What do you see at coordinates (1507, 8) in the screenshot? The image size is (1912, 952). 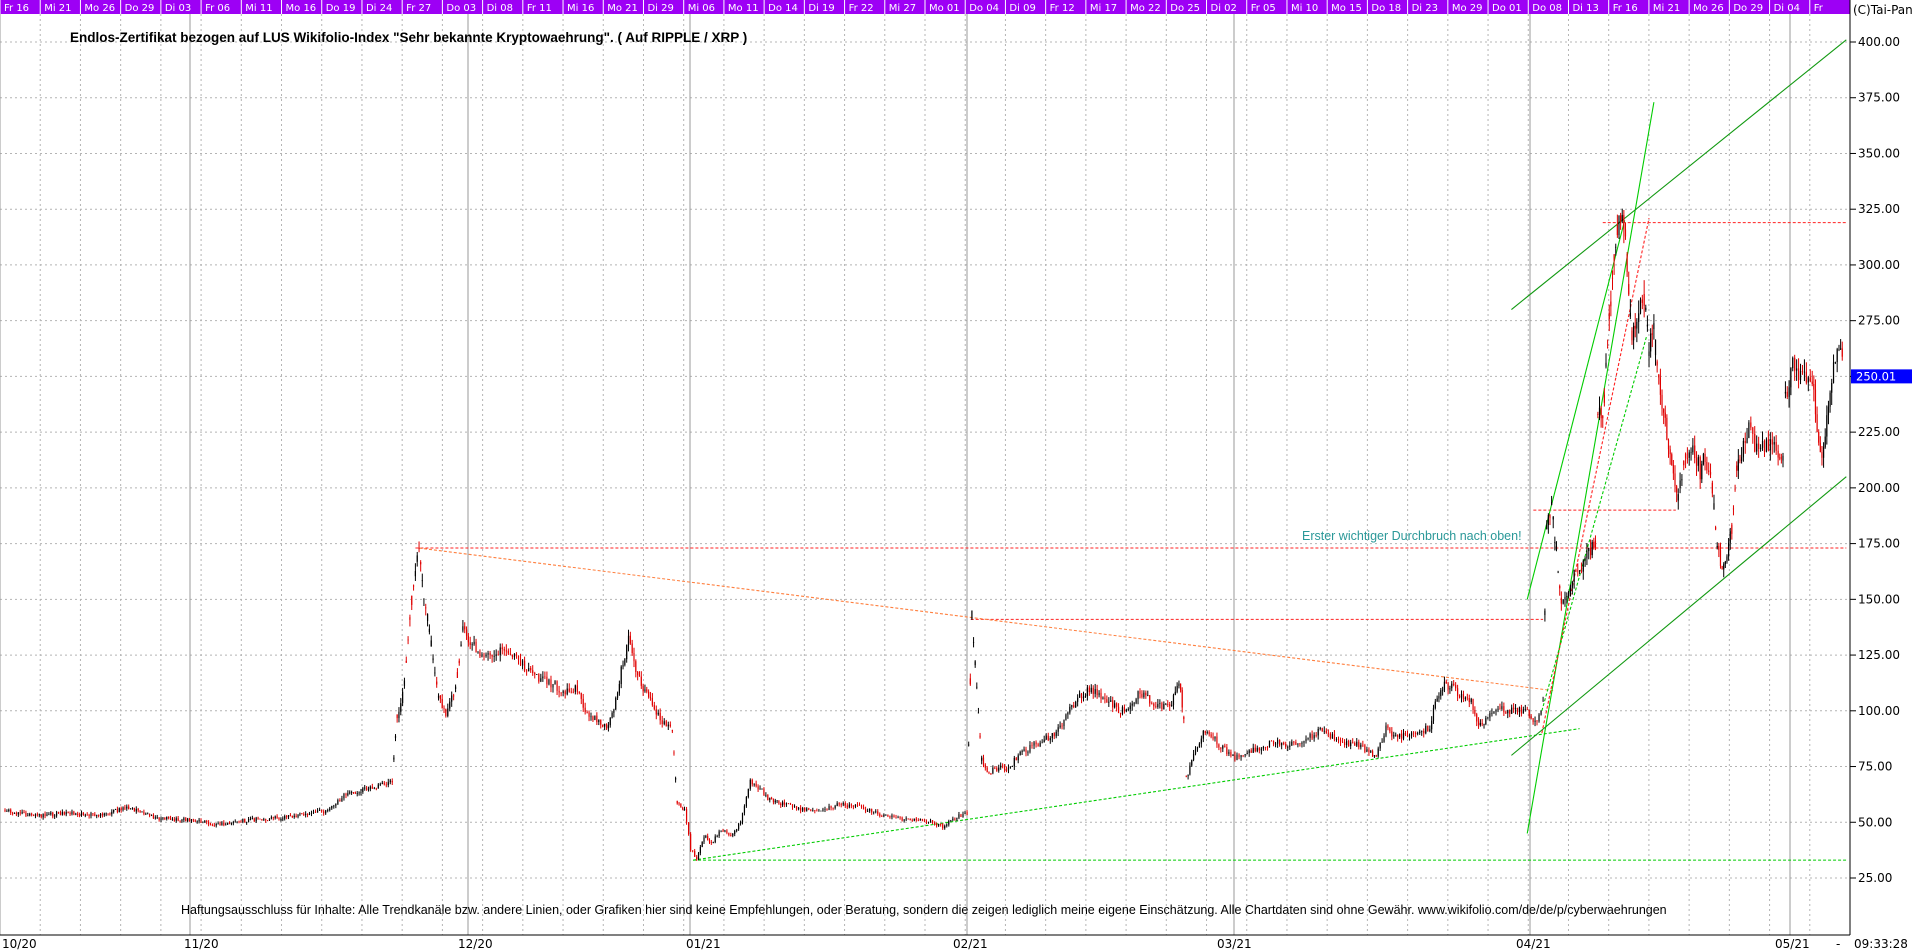 I see `day-label: Do 01` at bounding box center [1507, 8].